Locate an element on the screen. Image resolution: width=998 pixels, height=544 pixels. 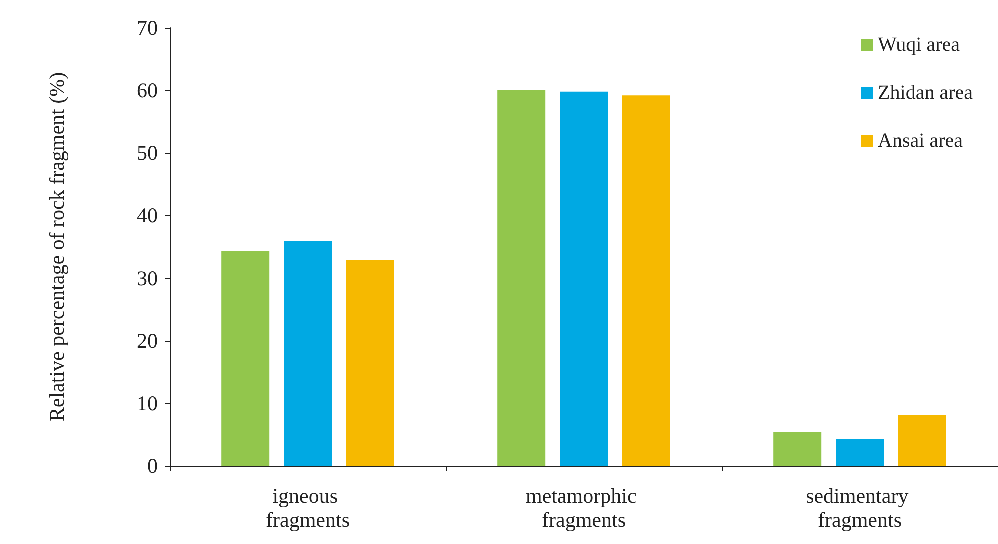
y-tick-label: 30 is located at coordinates (147, 278).